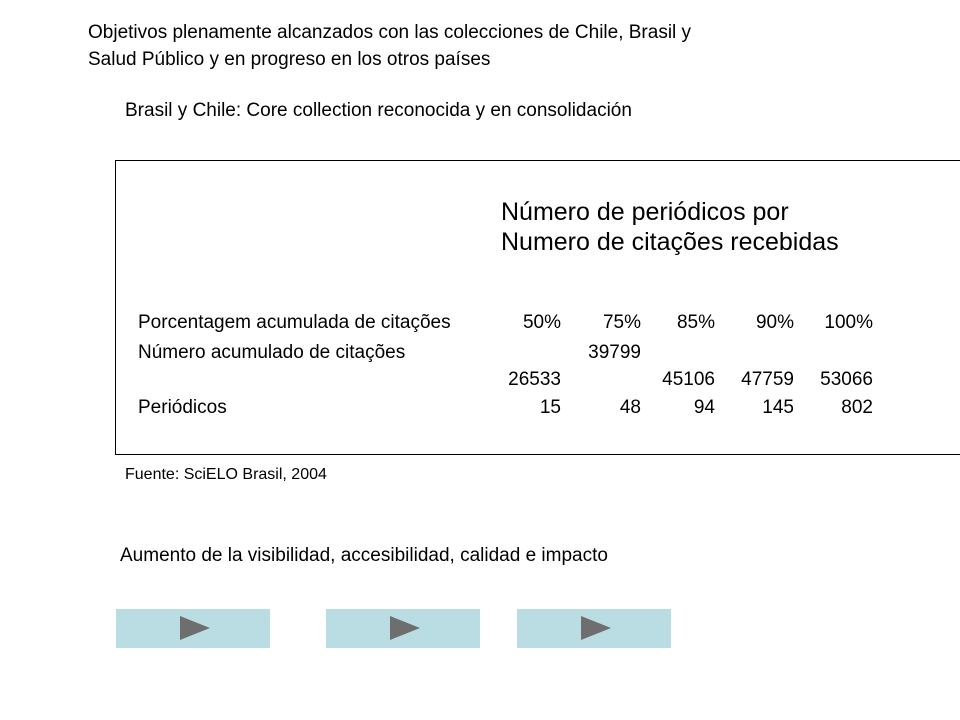 The image size is (960, 720). Describe the element at coordinates (848, 322) in the screenshot. I see `table-cell: 100%` at that location.